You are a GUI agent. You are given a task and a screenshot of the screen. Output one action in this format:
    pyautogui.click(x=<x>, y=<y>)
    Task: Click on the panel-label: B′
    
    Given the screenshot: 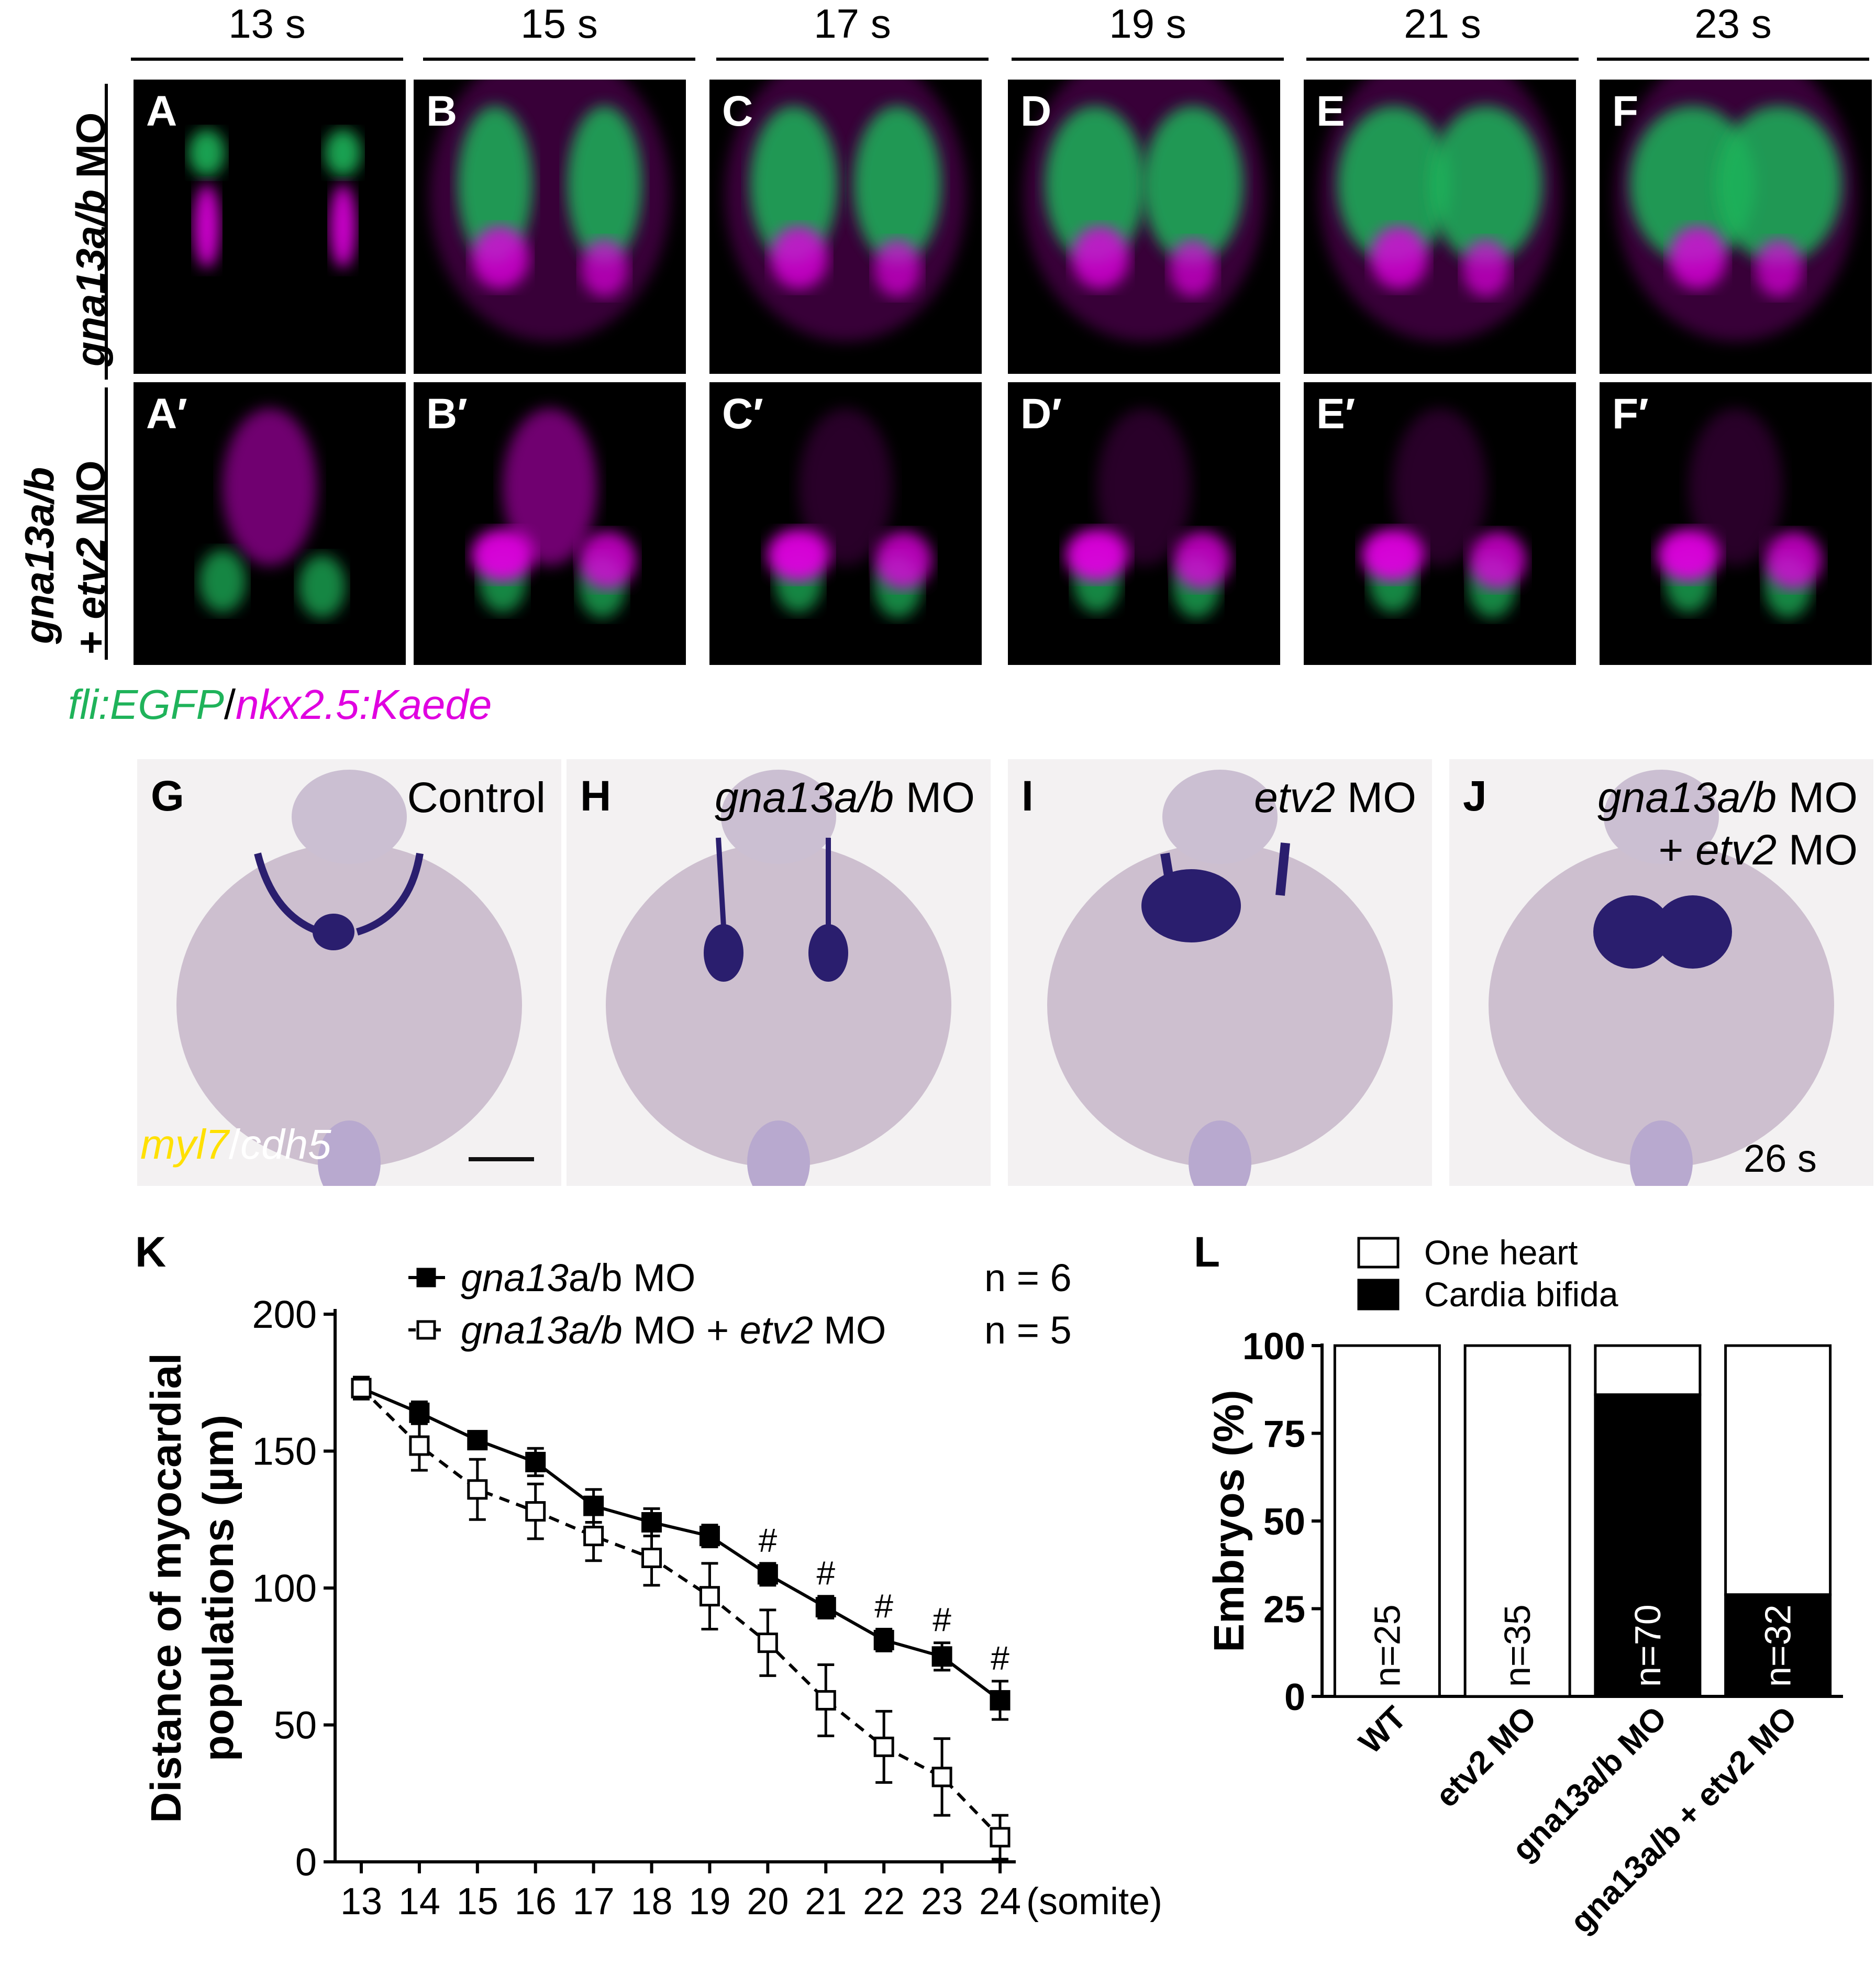 What is the action you would take?
    pyautogui.click(x=447, y=414)
    